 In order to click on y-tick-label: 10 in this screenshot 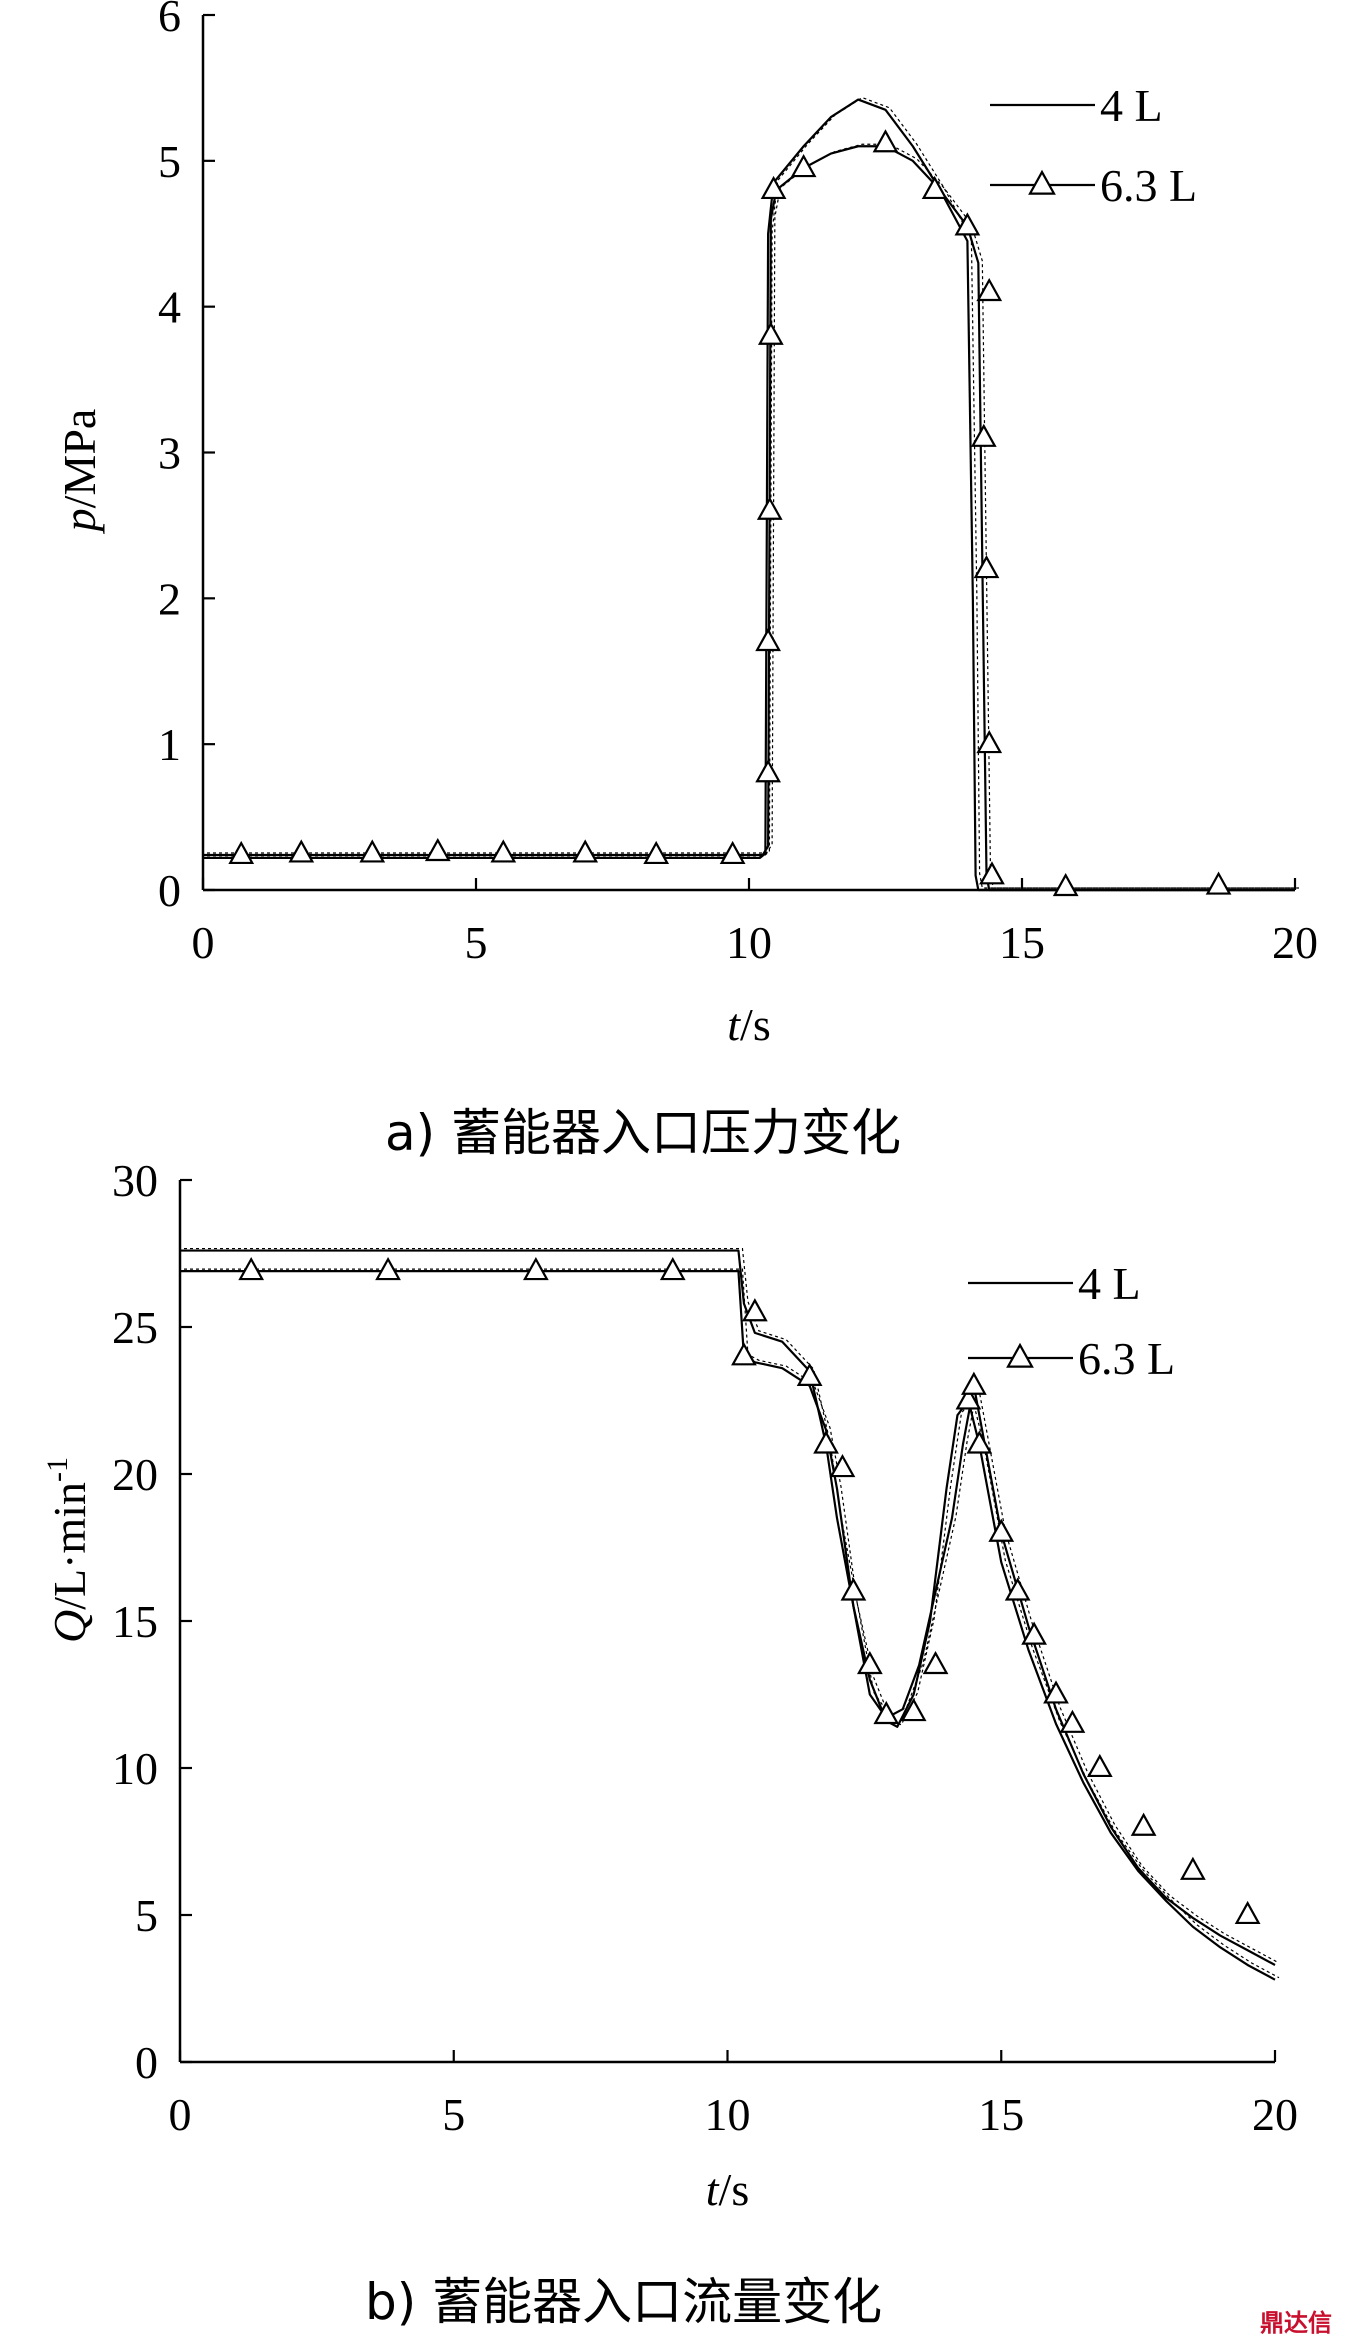, I will do `click(135, 1768)`.